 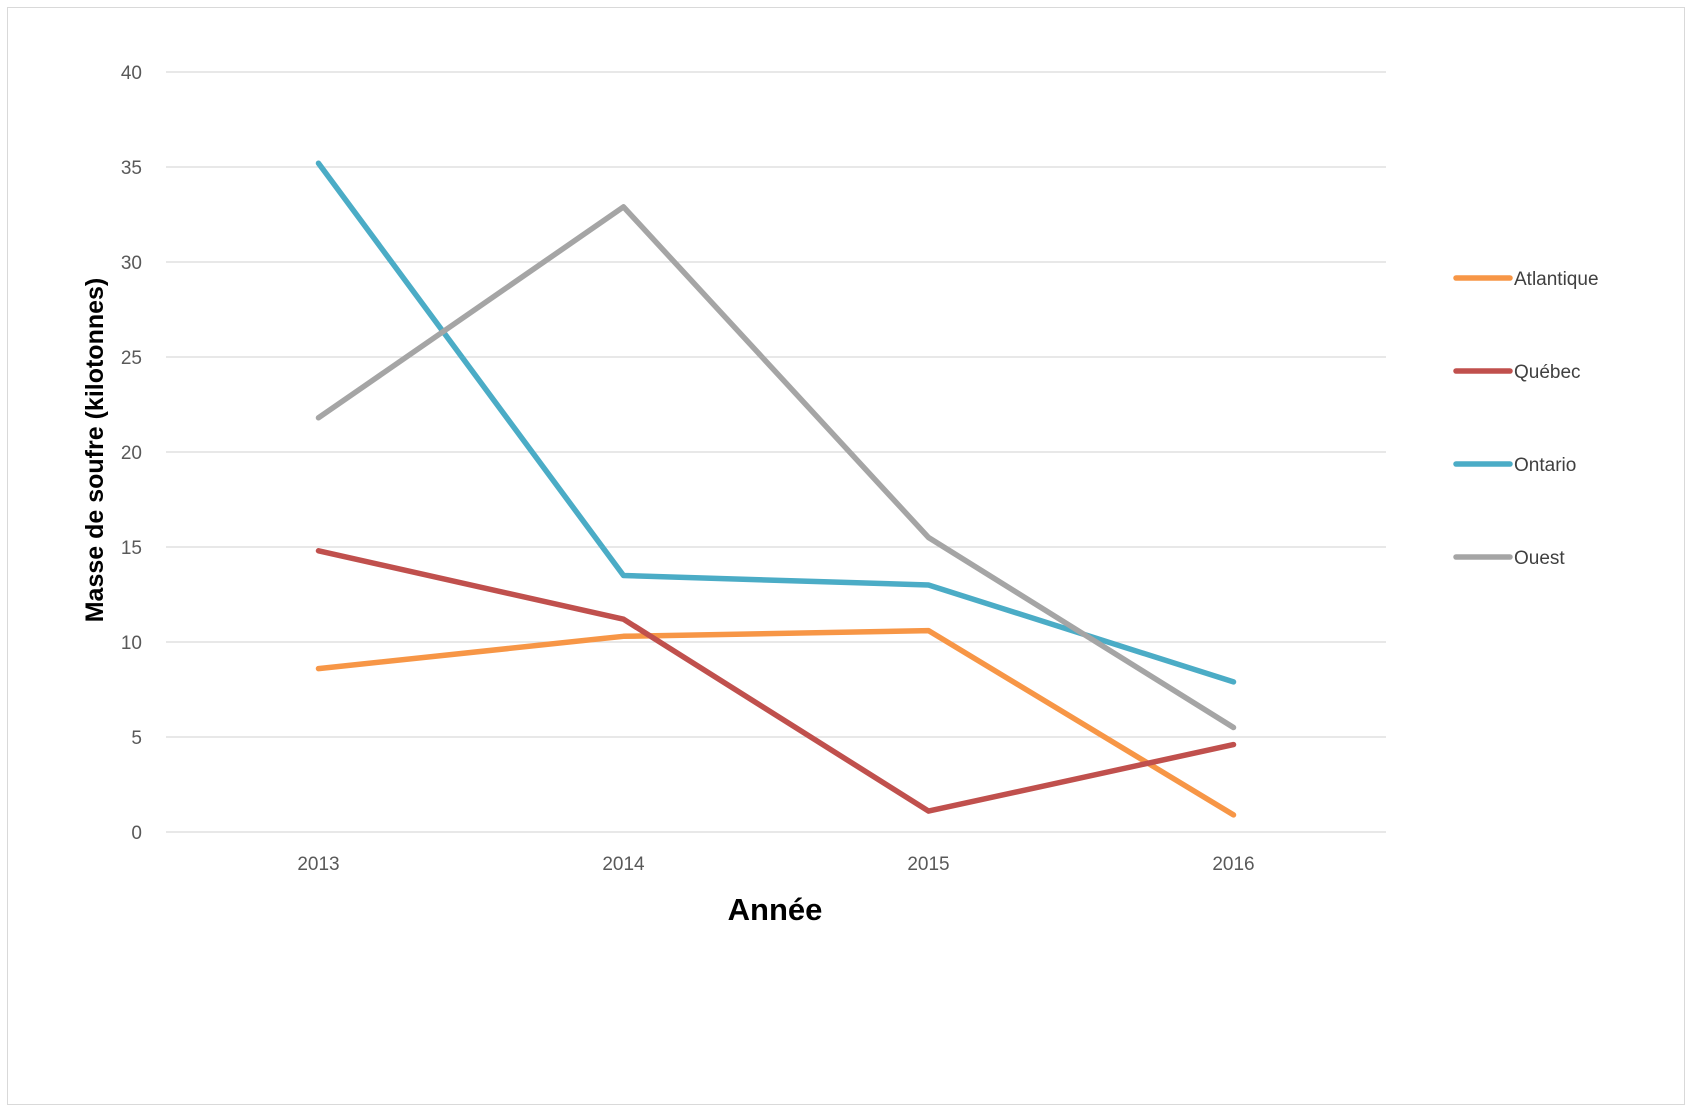 What do you see at coordinates (318, 864) in the screenshot?
I see `x-tick-label-2013: 2013` at bounding box center [318, 864].